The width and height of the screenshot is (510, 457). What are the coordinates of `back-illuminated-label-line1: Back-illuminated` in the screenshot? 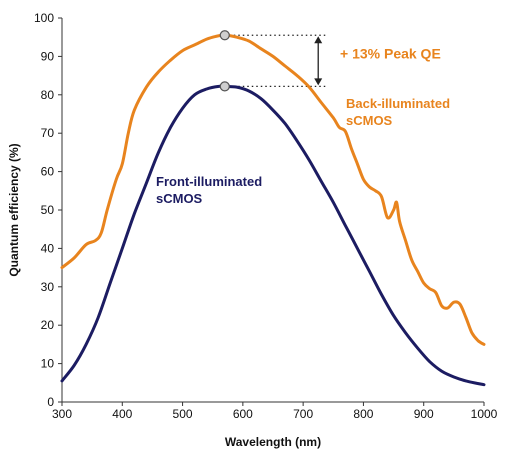 It's located at (398, 103).